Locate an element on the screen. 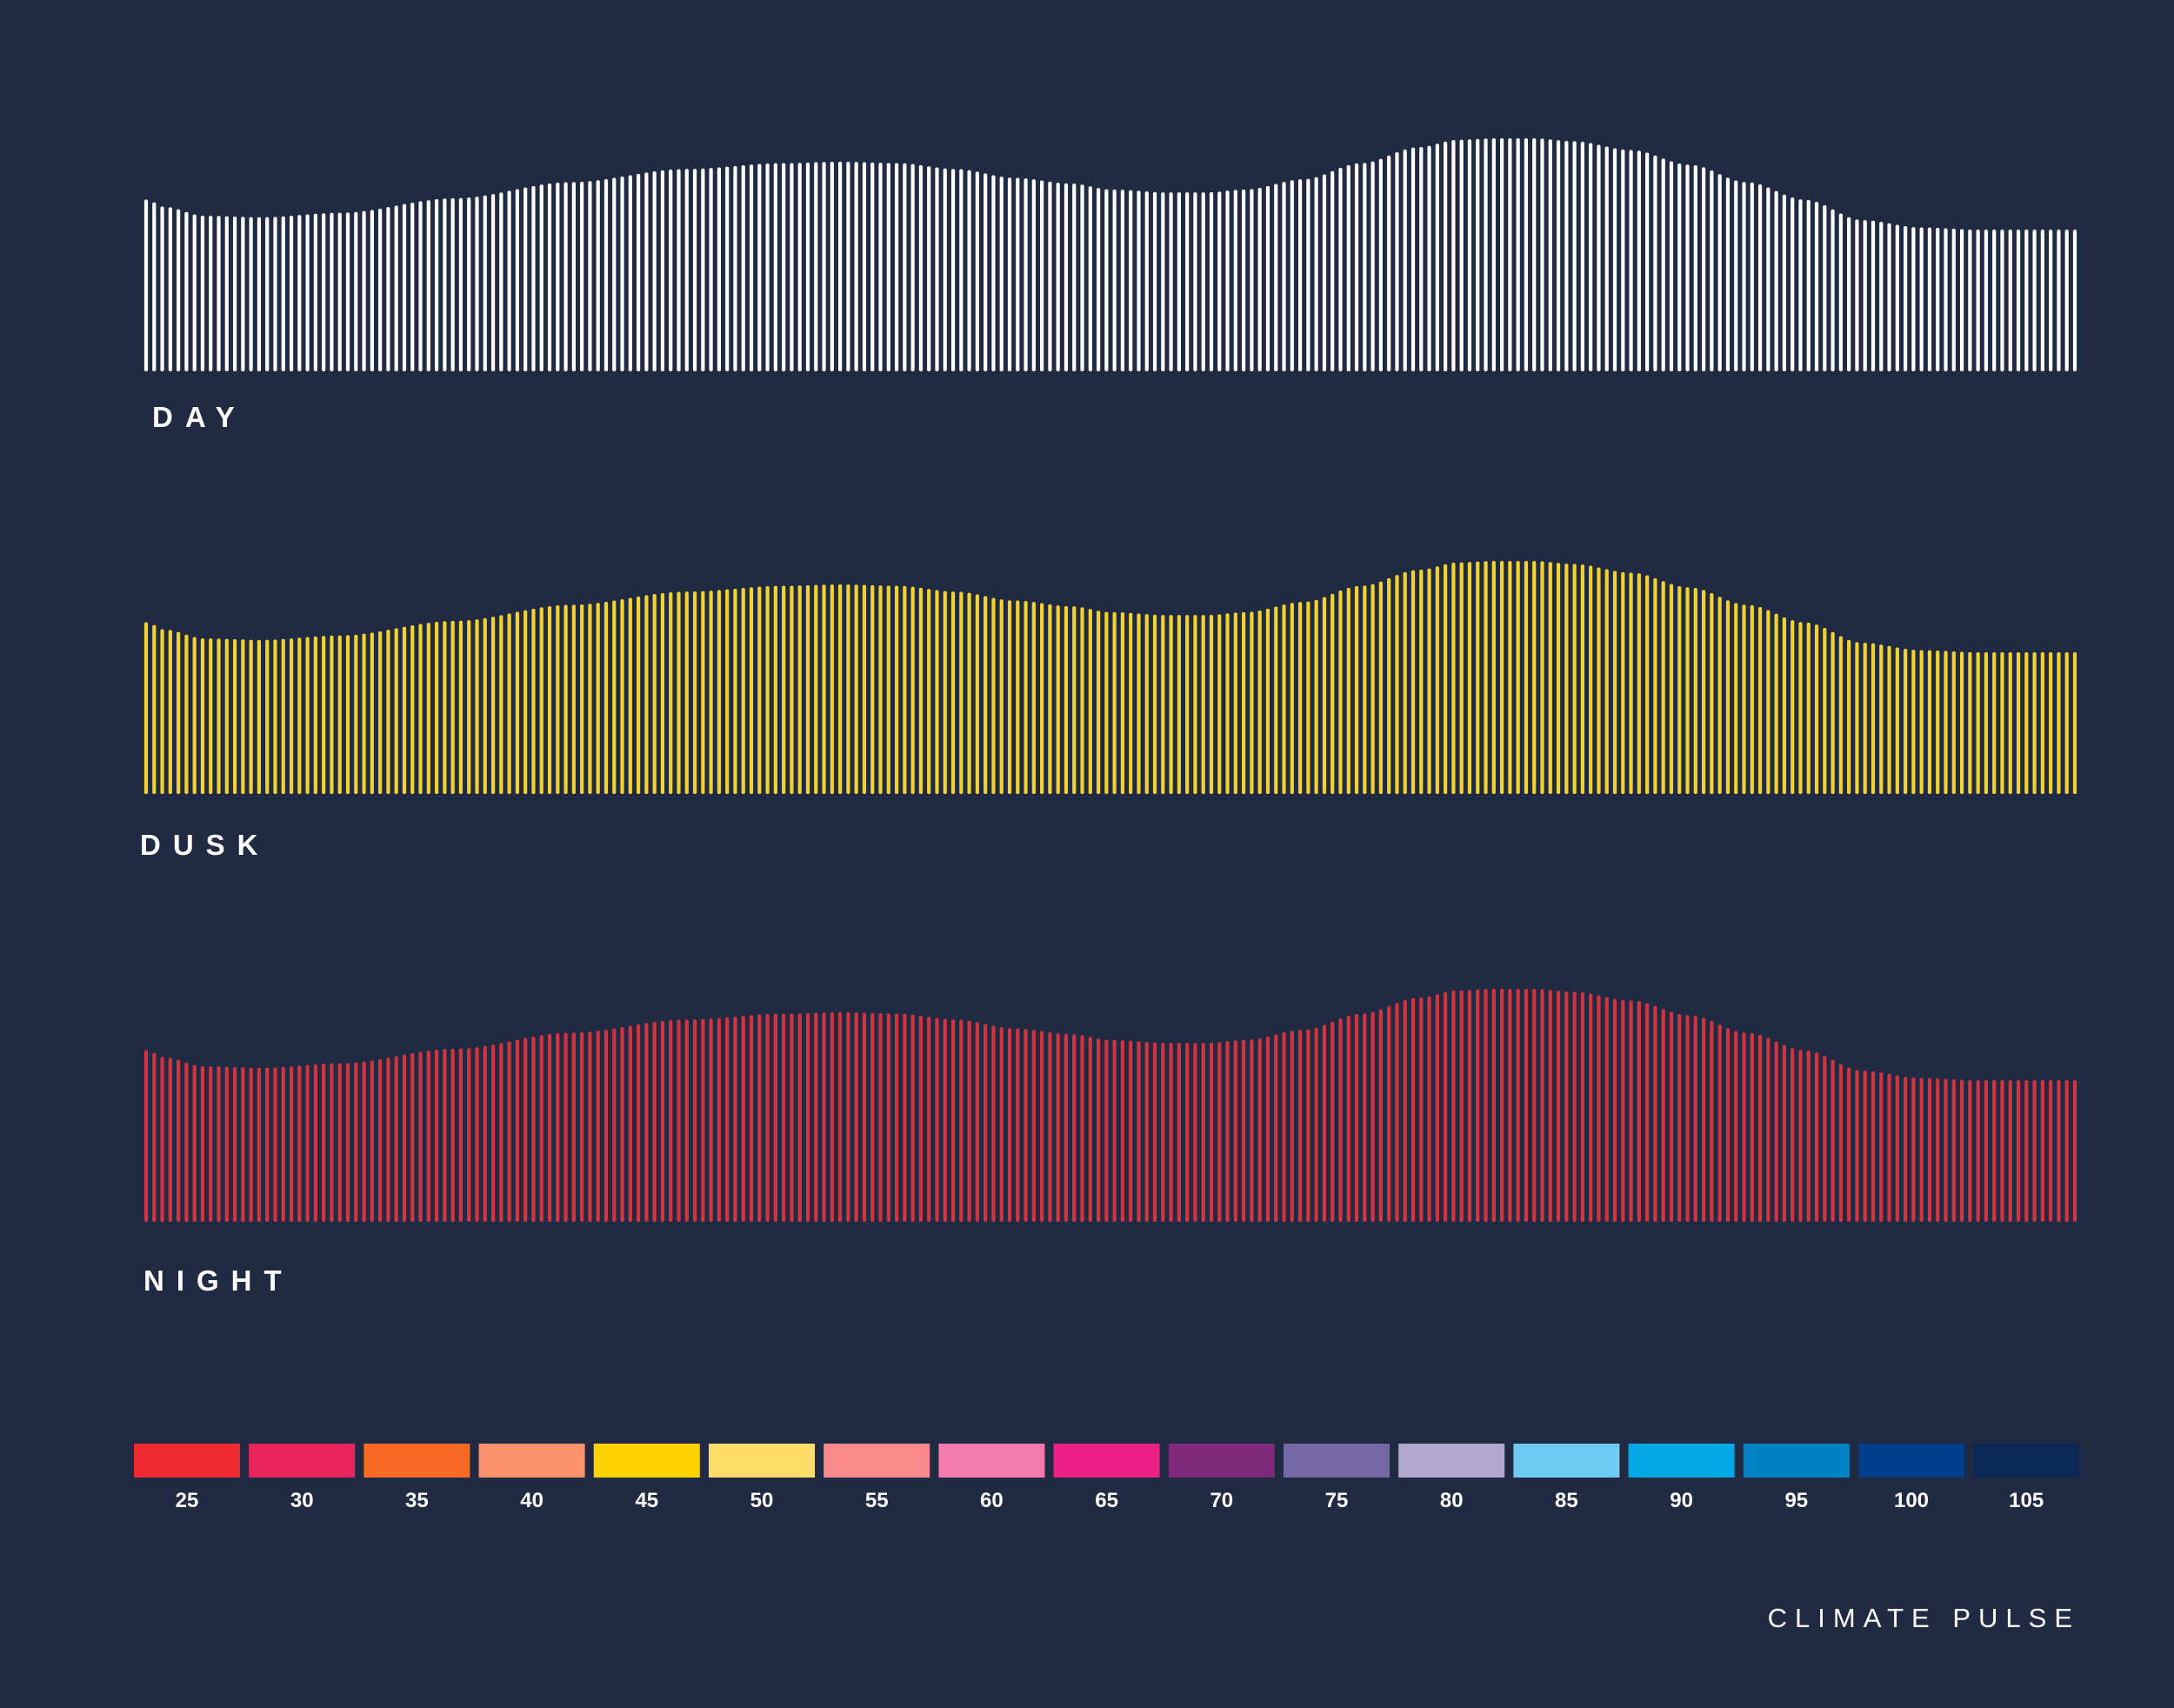 Image resolution: width=2174 pixels, height=1708 pixels. legend-tick-label: 65 is located at coordinates (1106, 1500).